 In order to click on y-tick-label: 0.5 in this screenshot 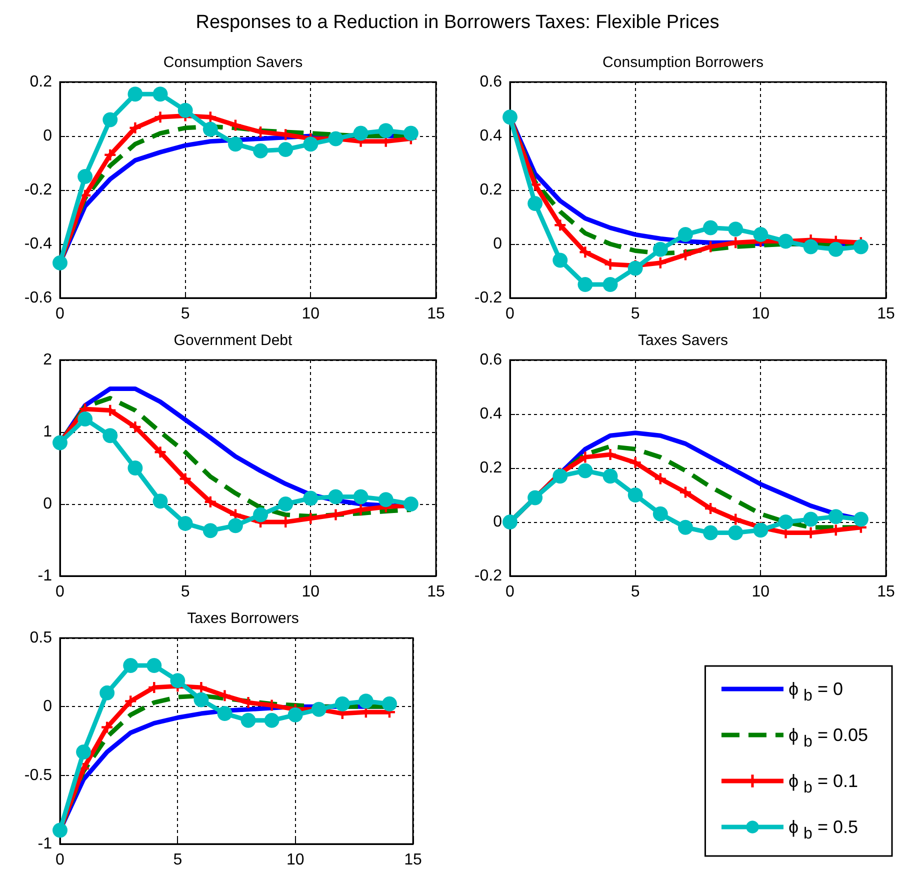, I will do `click(41, 638)`.